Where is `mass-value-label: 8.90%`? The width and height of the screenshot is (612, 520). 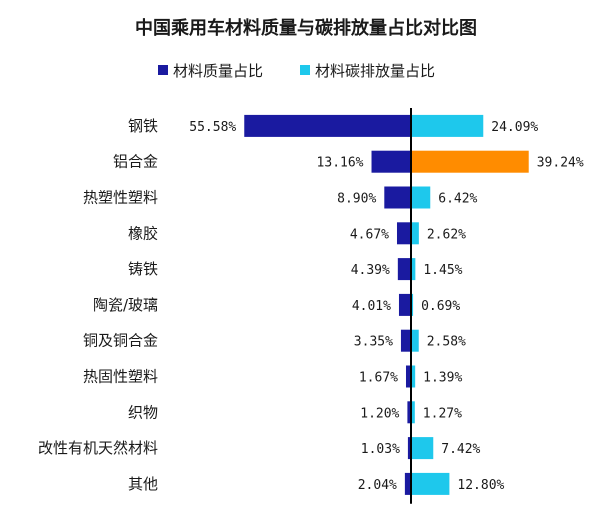 mass-value-label: 8.90% is located at coordinates (356, 199).